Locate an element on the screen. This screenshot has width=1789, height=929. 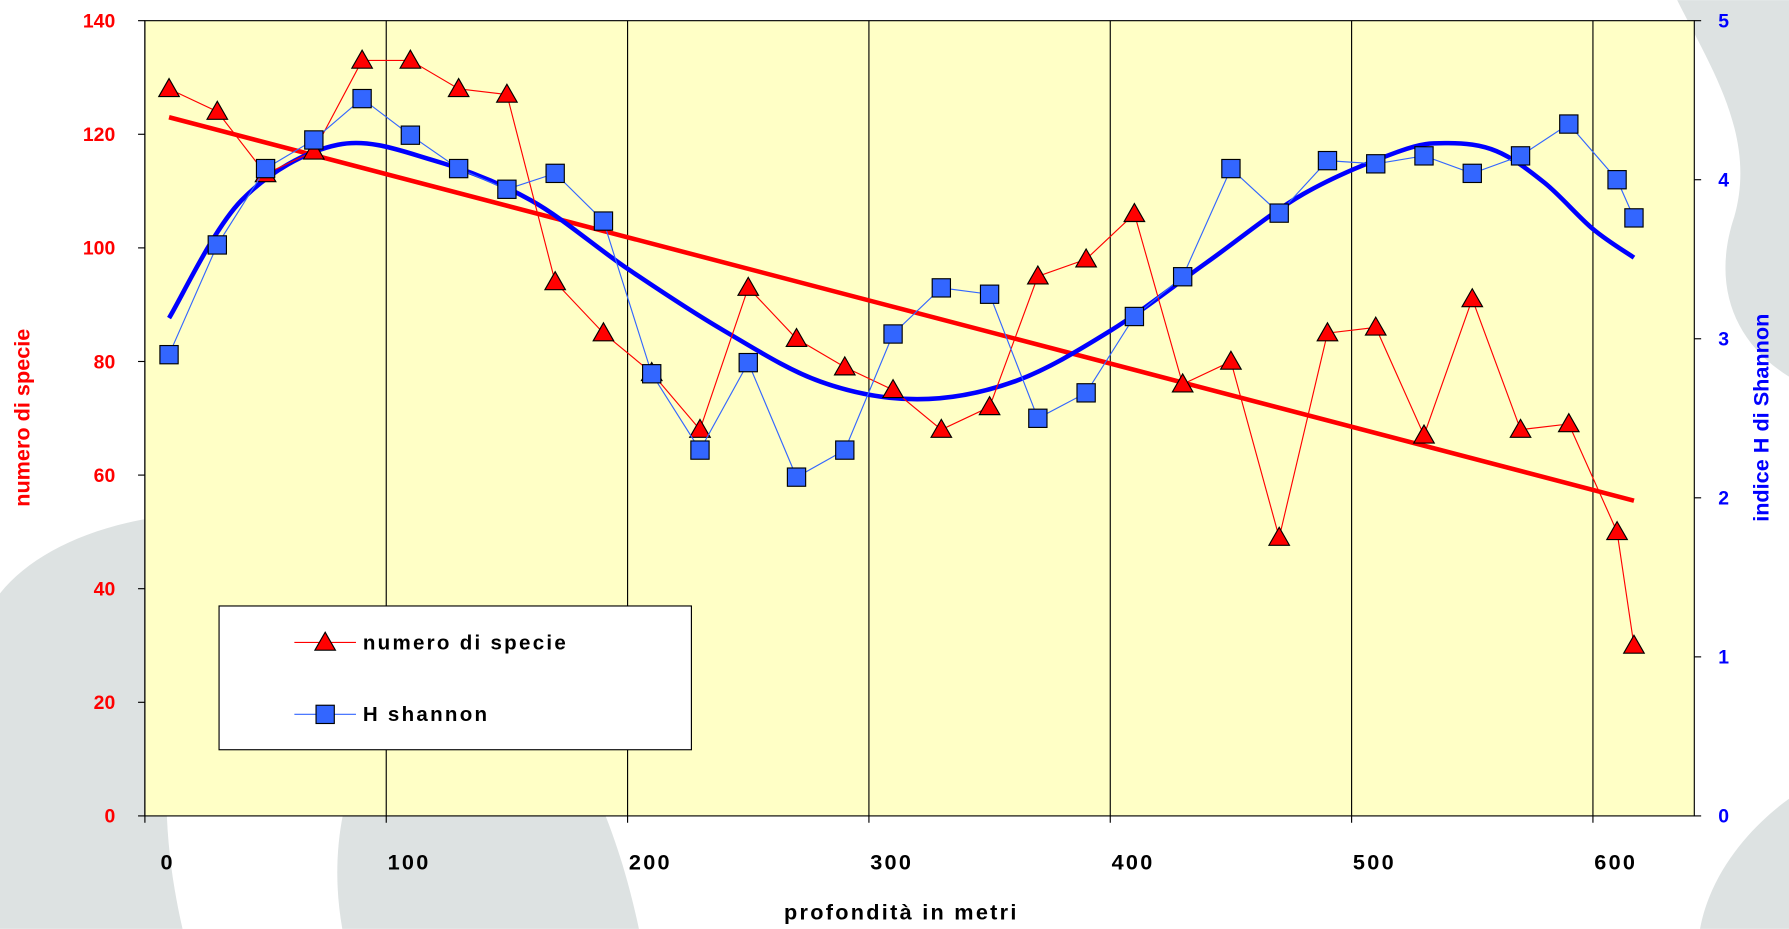
legend-label: H shannon is located at coordinates (426, 714).